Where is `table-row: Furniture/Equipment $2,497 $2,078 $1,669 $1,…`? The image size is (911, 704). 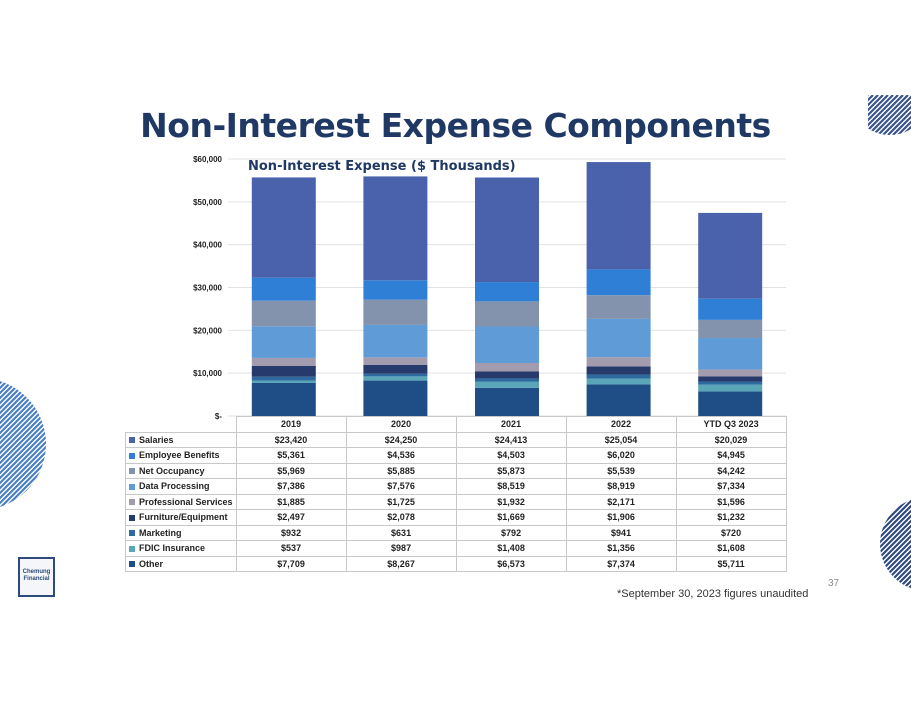
table-row: Furniture/Equipment $2,497 $2,078 $1,669 $1,… is located at coordinates (456, 517).